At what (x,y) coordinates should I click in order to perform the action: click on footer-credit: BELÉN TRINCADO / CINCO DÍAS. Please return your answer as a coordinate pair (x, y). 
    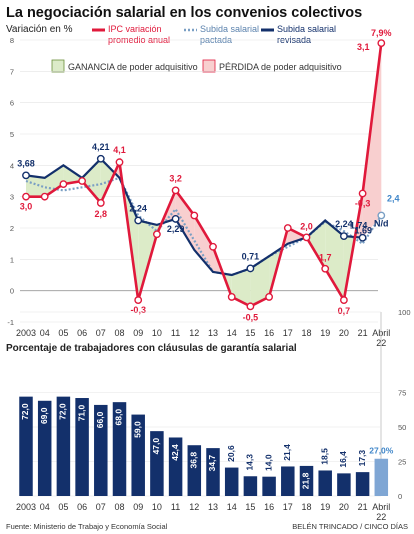
    Looking at the image, I should click on (350, 526).